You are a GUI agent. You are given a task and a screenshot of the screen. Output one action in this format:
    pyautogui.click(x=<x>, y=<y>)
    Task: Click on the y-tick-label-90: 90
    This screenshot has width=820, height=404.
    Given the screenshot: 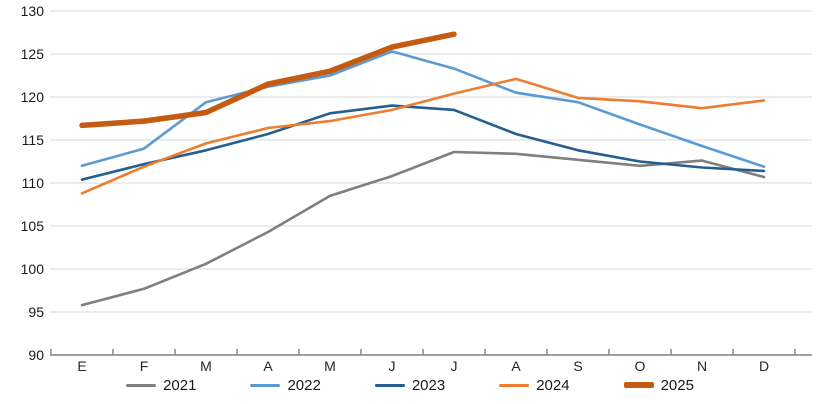 What is the action you would take?
    pyautogui.click(x=36, y=355)
    